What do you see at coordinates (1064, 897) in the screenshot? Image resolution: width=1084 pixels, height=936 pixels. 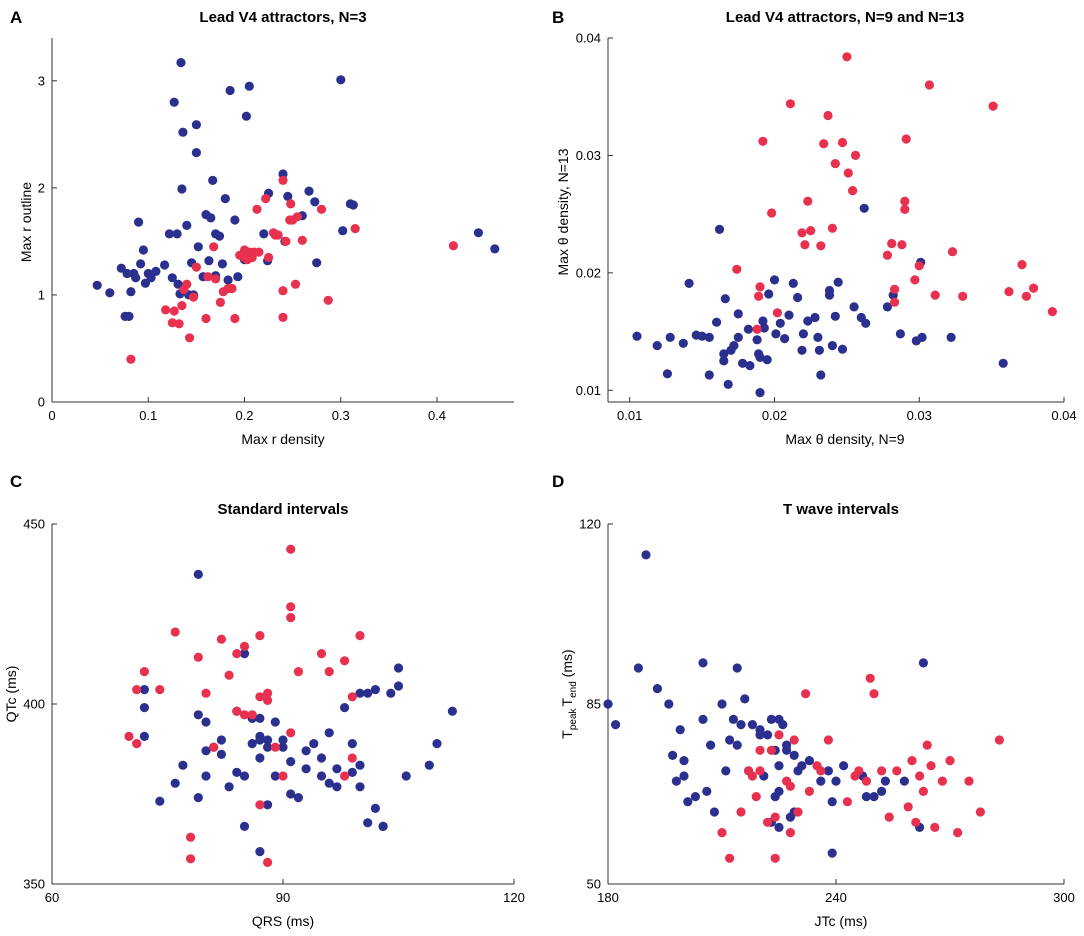 I see `x-tick-label-d: 300` at bounding box center [1064, 897].